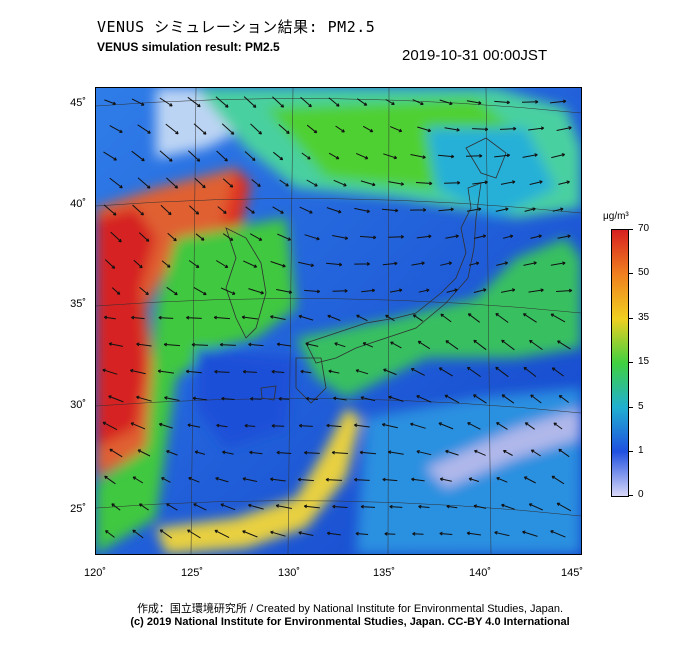  What do you see at coordinates (95, 573) in the screenshot?
I see `lon-label-120: 120˚` at bounding box center [95, 573].